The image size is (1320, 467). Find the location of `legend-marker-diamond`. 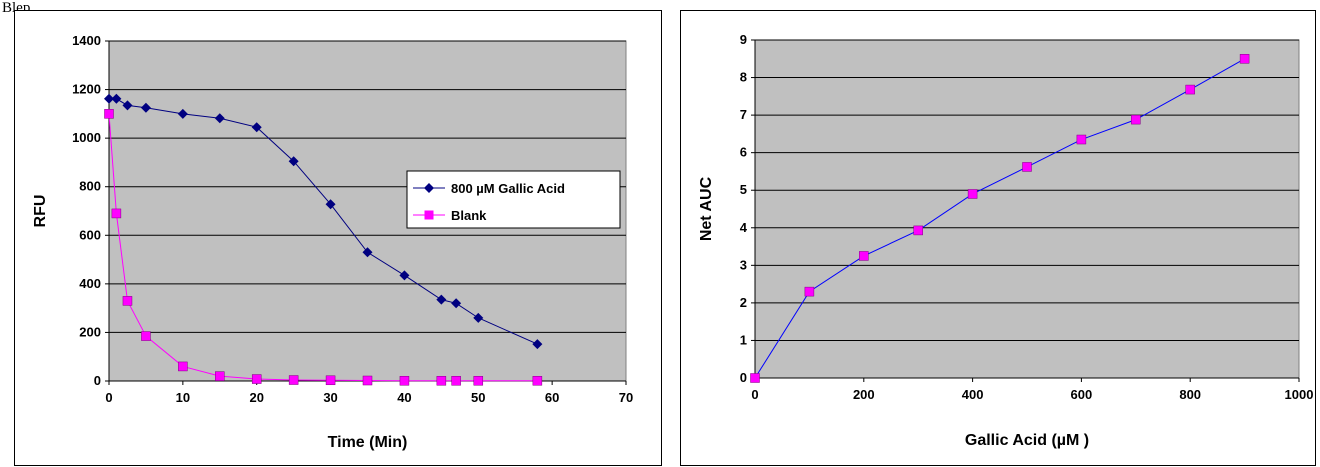

legend-marker-diamond is located at coordinates (429, 188).